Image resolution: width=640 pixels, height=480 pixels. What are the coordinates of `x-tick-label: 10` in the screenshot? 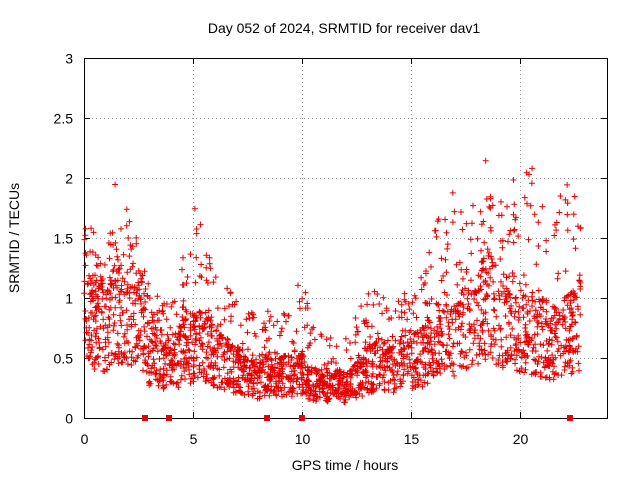 It's located at (303, 439).